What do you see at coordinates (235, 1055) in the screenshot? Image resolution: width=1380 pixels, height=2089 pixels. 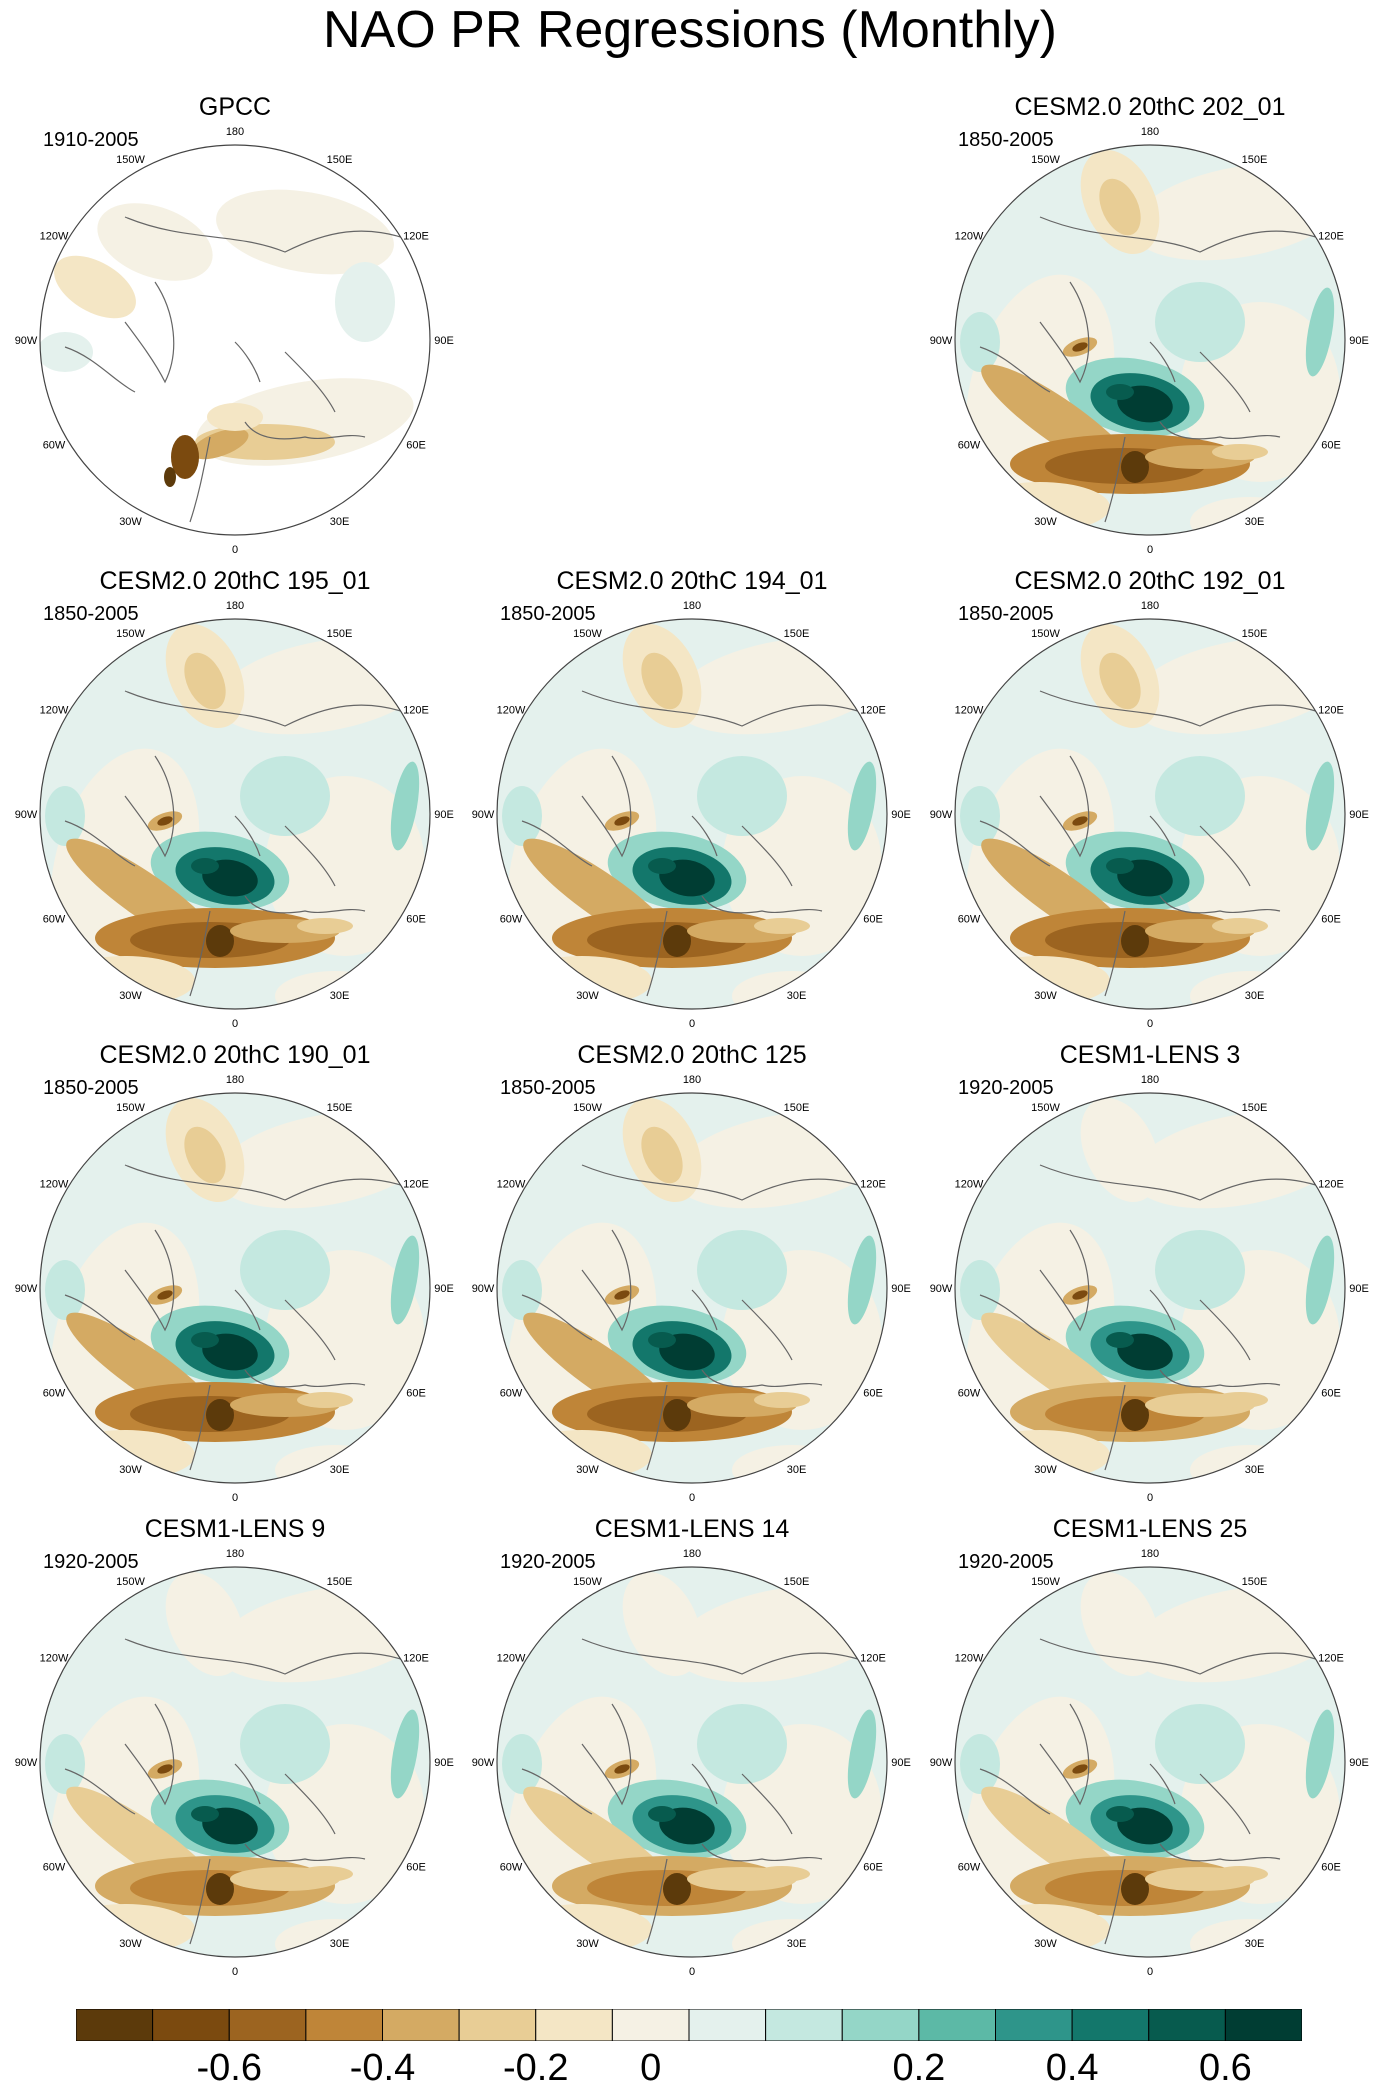 I see `panel-title: CESM2.0 20thC 190_01` at bounding box center [235, 1055].